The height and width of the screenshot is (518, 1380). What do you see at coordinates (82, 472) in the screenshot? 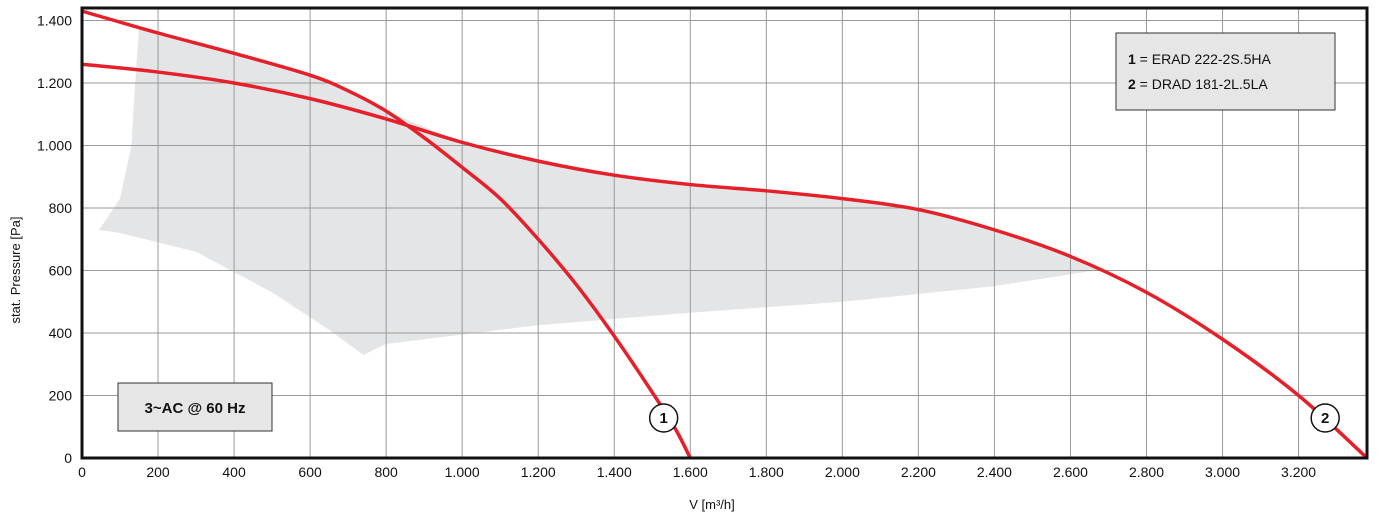
I see `x-tick-label: 0` at bounding box center [82, 472].